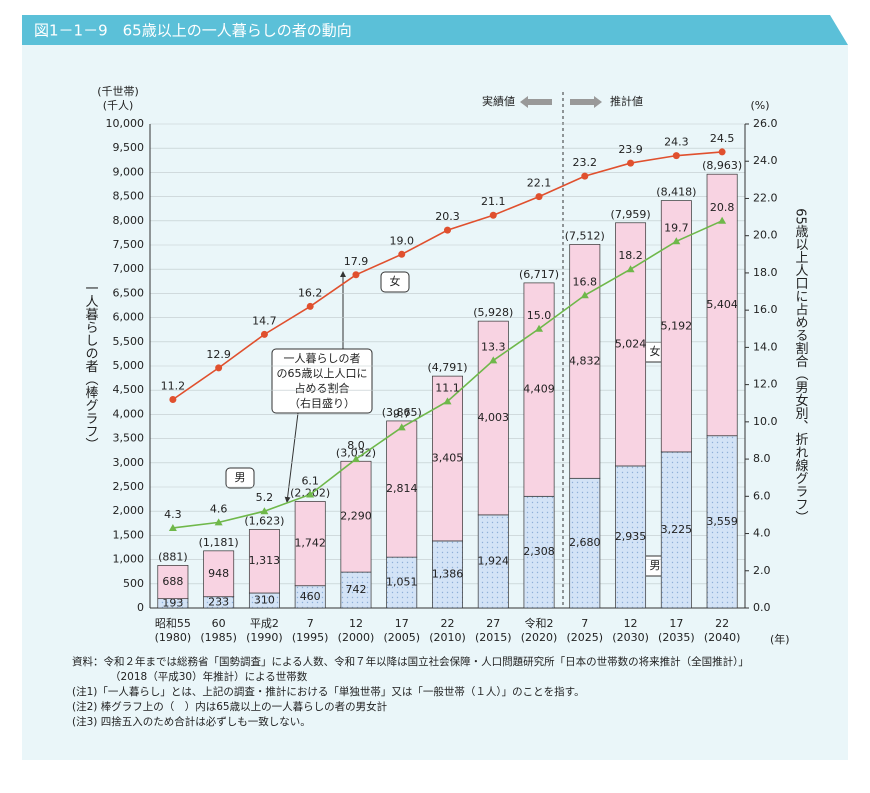 This screenshot has width=870, height=793. What do you see at coordinates (722, 207) in the screenshot?
I see `line-label: 20.8` at bounding box center [722, 207].